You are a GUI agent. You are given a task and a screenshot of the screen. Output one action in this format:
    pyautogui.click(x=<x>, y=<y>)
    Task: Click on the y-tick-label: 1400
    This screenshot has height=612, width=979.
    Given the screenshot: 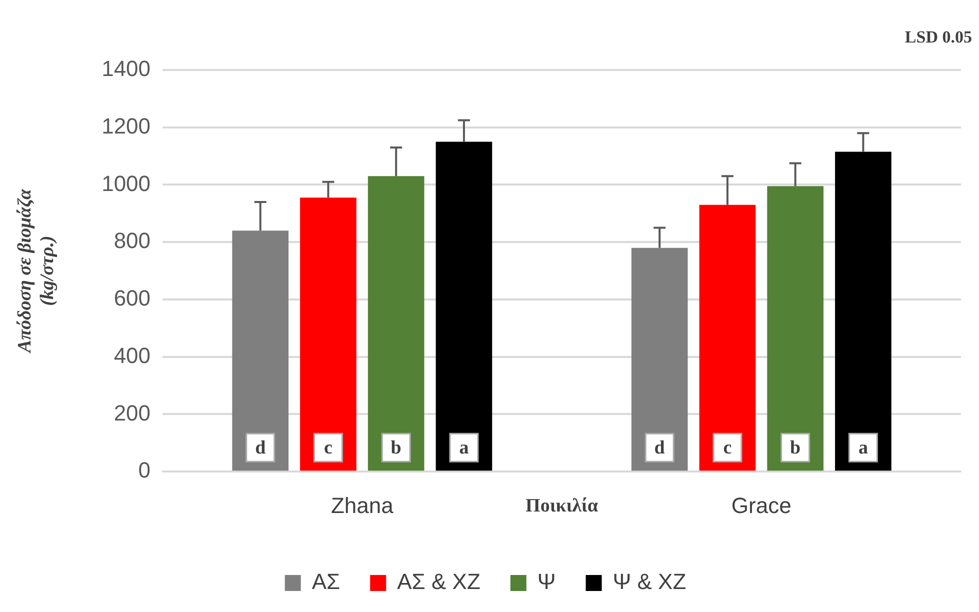 What is the action you would take?
    pyautogui.click(x=126, y=69)
    